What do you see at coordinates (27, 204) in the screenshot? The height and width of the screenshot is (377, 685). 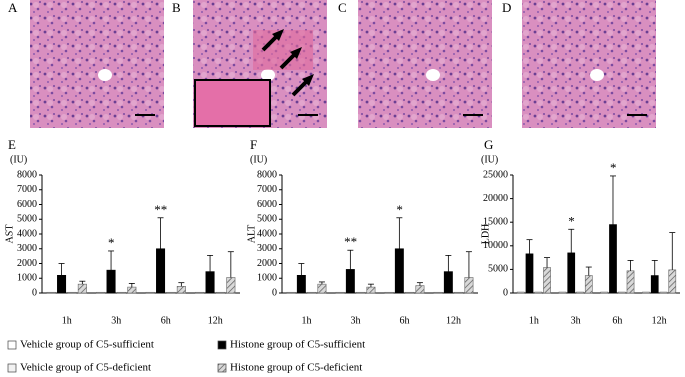 I see `y-tick-label: 6000` at bounding box center [27, 204].